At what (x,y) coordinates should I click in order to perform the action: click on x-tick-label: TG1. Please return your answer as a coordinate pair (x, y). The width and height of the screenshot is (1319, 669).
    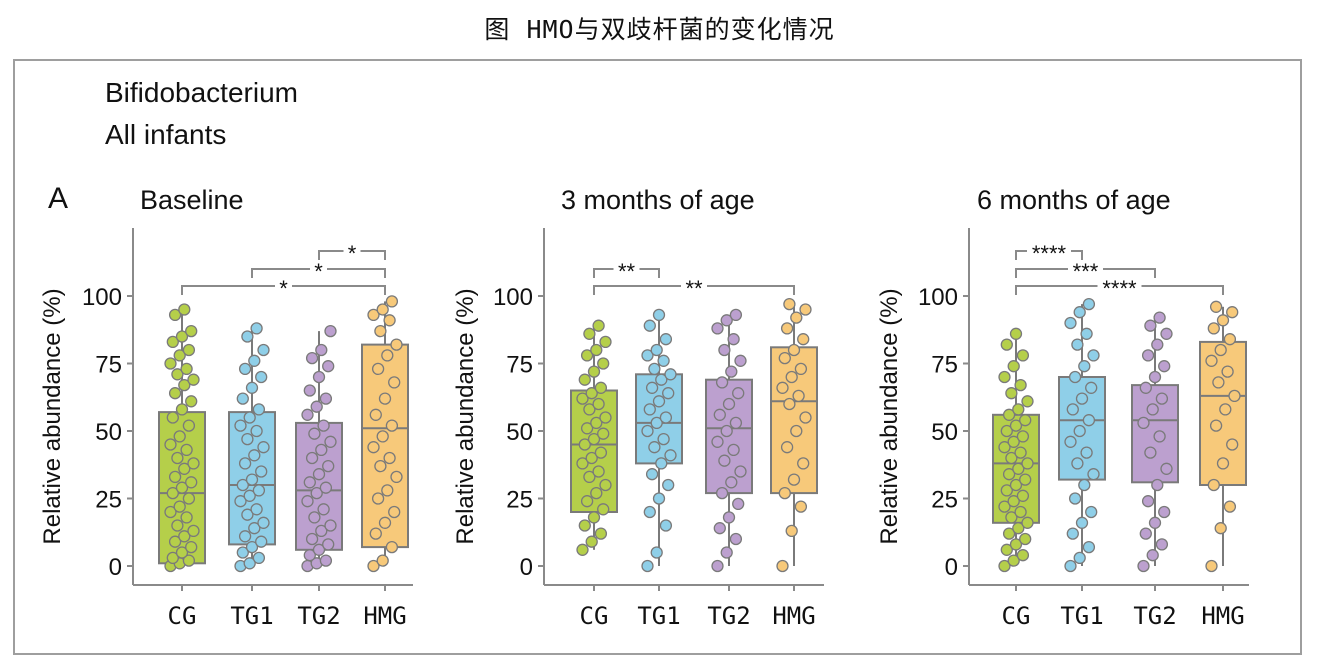
    Looking at the image, I should click on (1081, 616).